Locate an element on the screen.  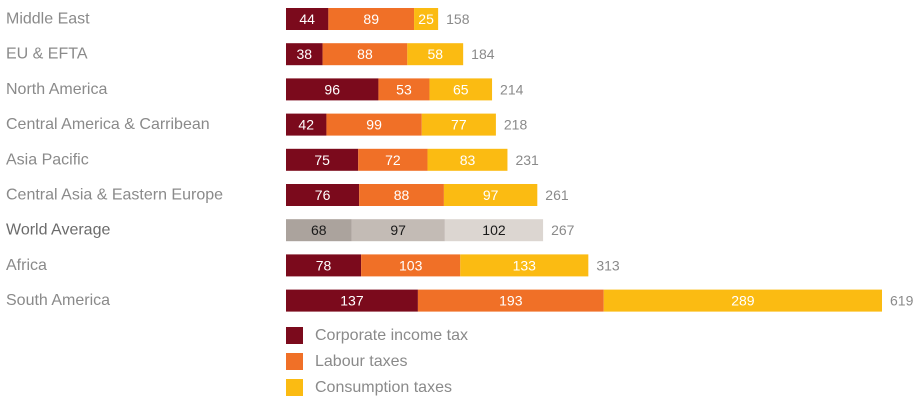
category-label: Middle East is located at coordinates (48, 19).